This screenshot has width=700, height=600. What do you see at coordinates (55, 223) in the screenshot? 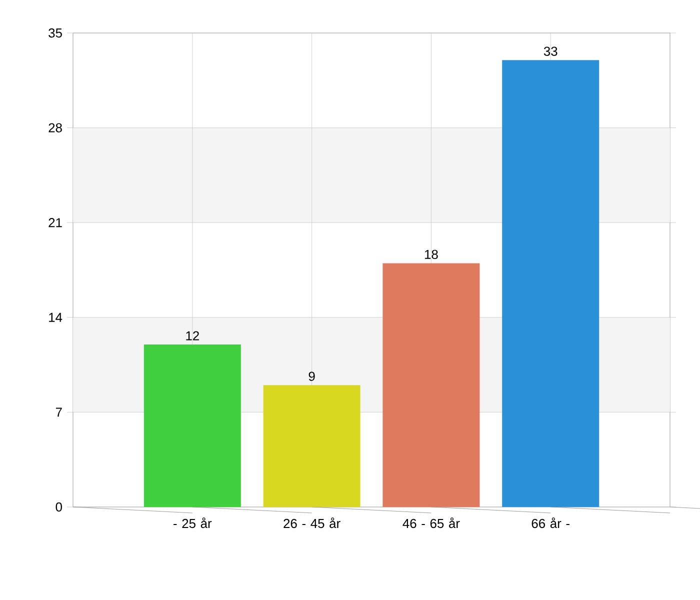
I see `y-tick-label: 21` at bounding box center [55, 223].